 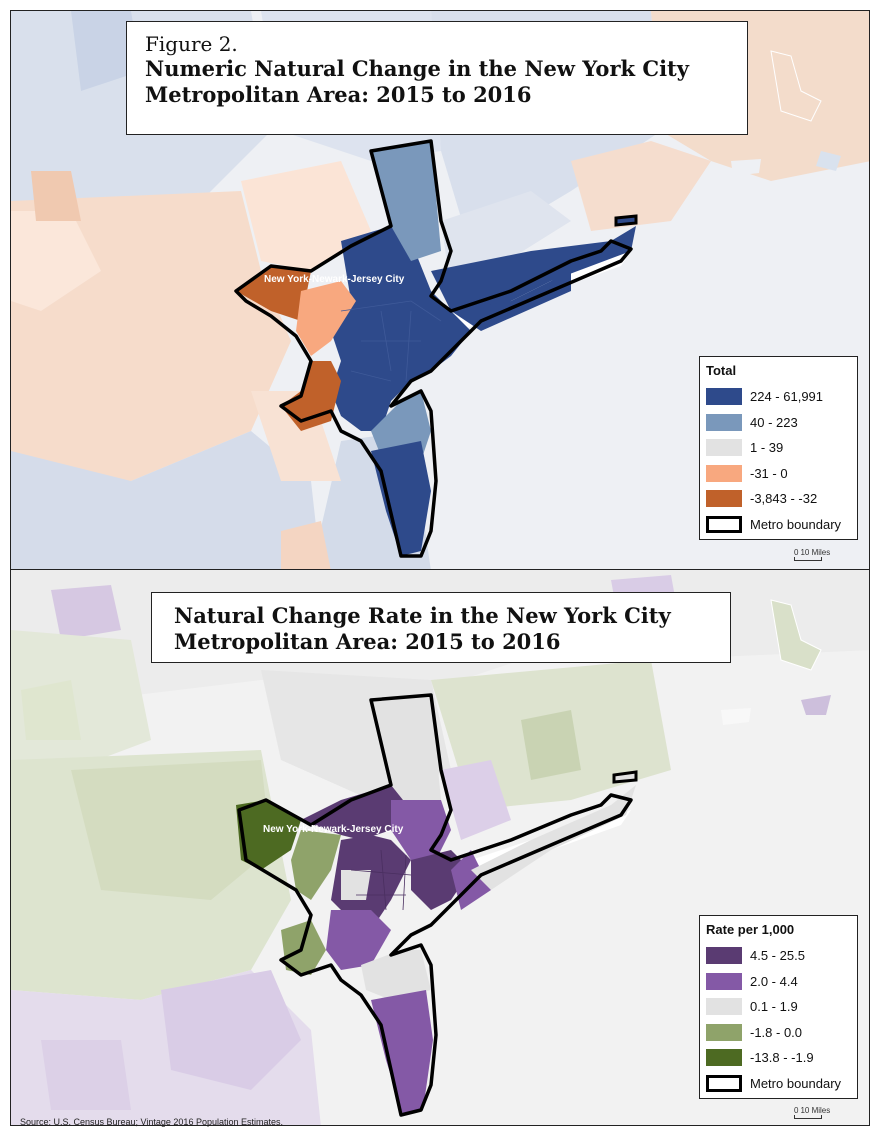 I want to click on legend-item: 40 - 223, so click(x=778, y=423).